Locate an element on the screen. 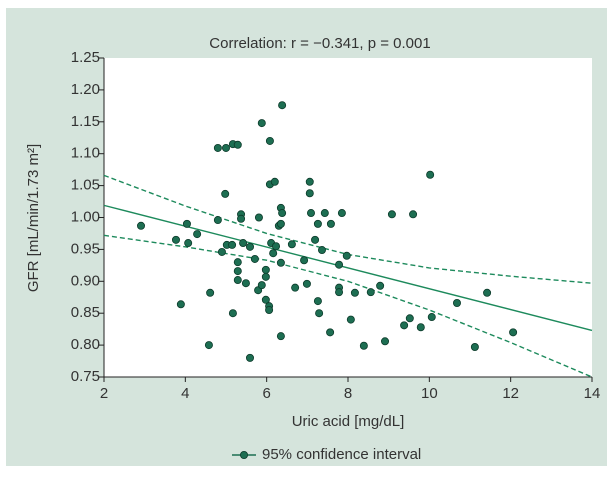  y-tick-label: 1.10 is located at coordinates (85, 153).